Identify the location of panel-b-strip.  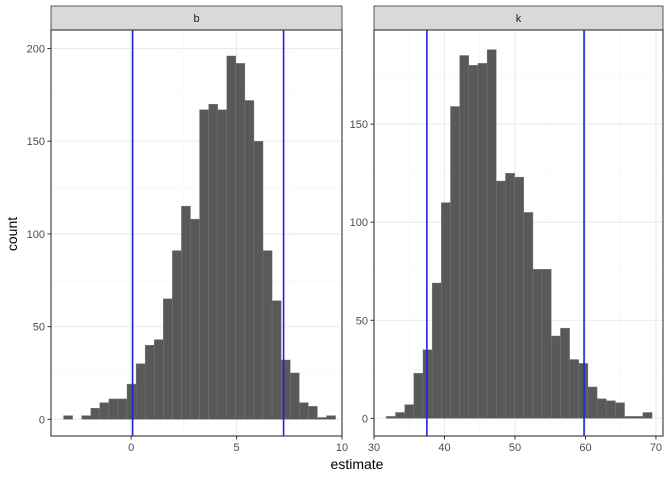
(196, 18).